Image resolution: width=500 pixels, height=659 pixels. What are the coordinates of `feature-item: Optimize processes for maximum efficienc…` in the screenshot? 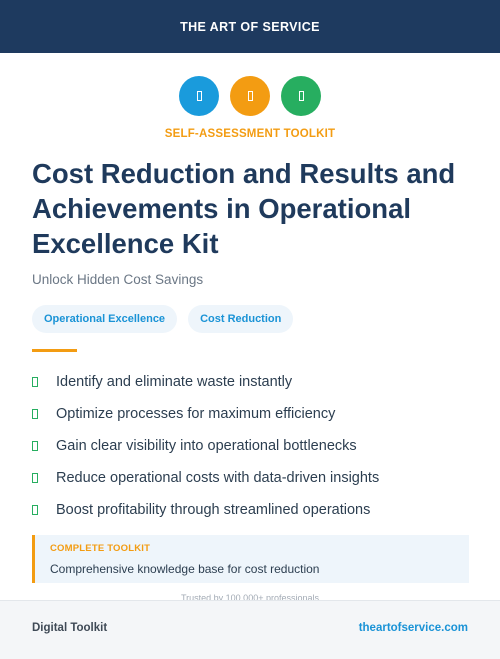 It's located at (252, 414).